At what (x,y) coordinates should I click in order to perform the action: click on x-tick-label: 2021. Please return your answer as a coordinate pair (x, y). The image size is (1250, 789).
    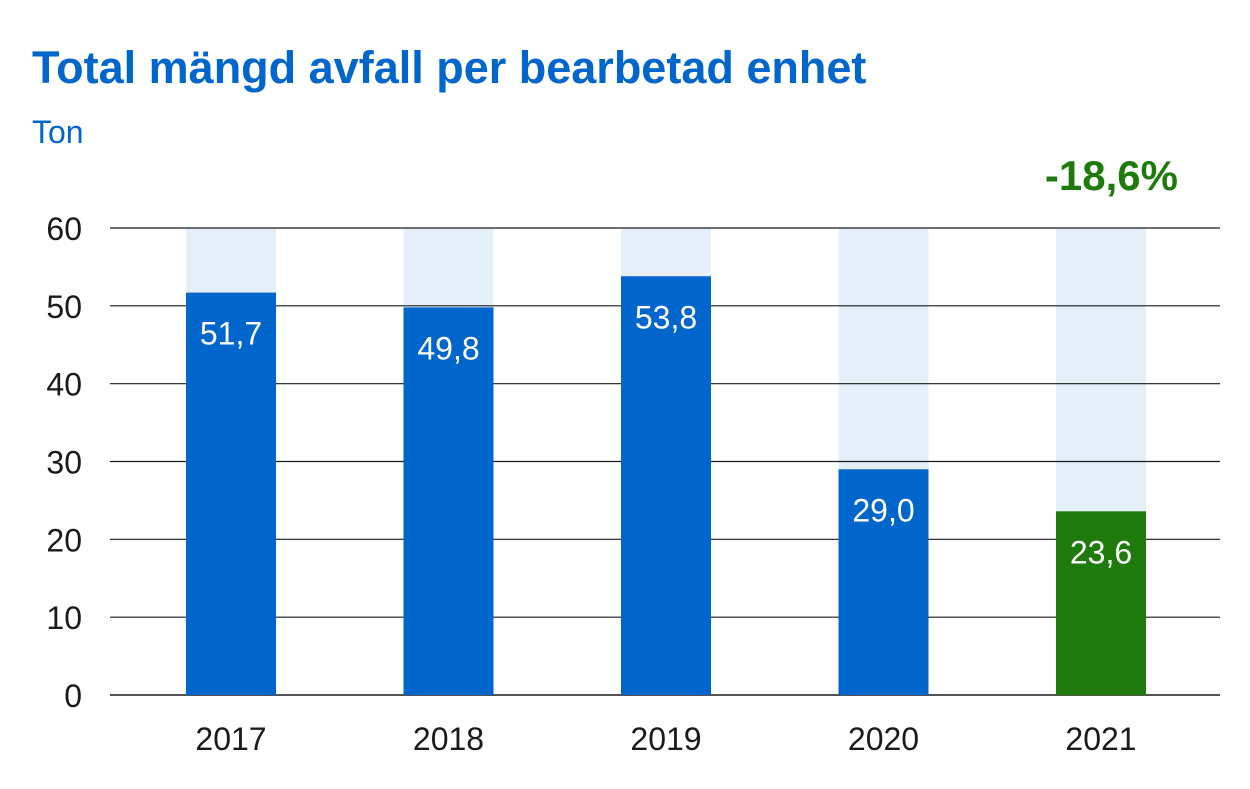
    Looking at the image, I should click on (1100, 739).